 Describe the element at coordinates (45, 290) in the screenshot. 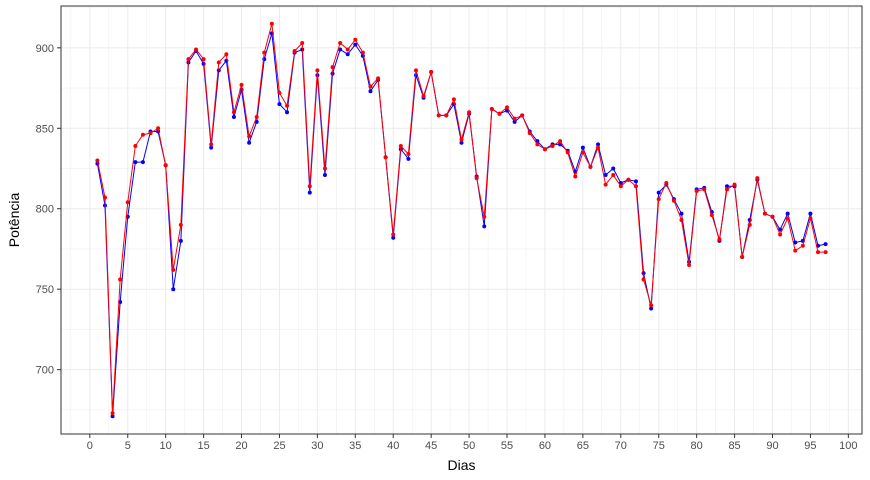

I see `y-tick-label: 750` at that location.